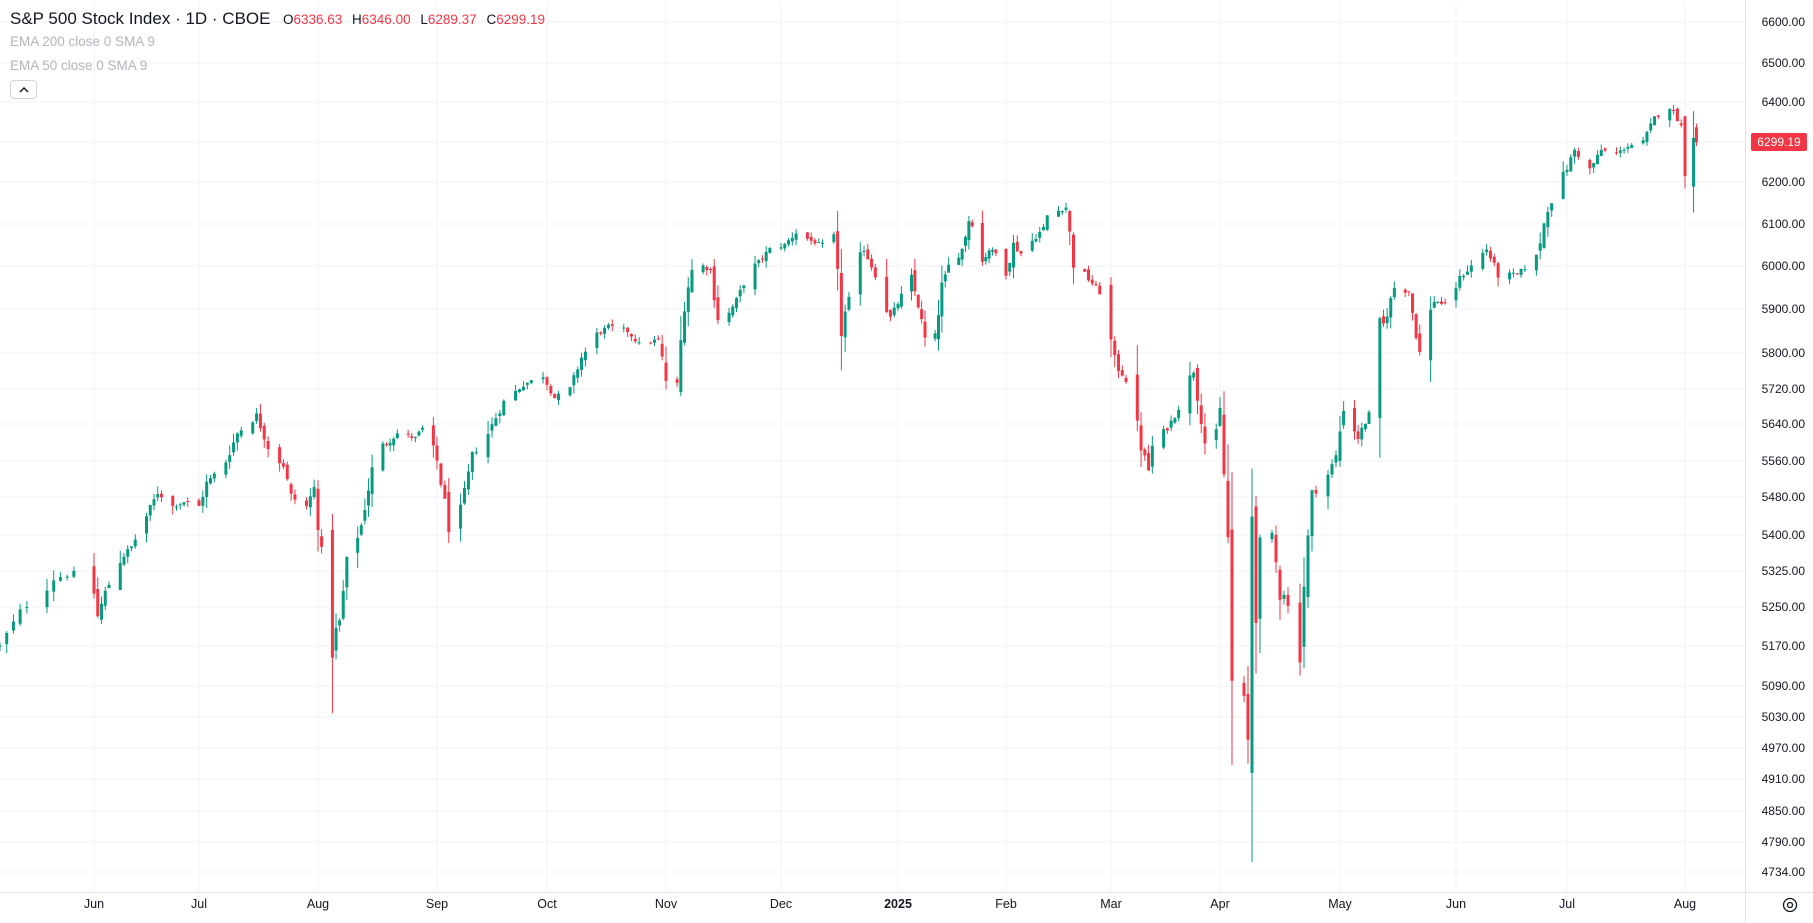 The height and width of the screenshot is (923, 1813). I want to click on indicator-ema-50: EMA 50 close 0 SMA 9, so click(79, 65).